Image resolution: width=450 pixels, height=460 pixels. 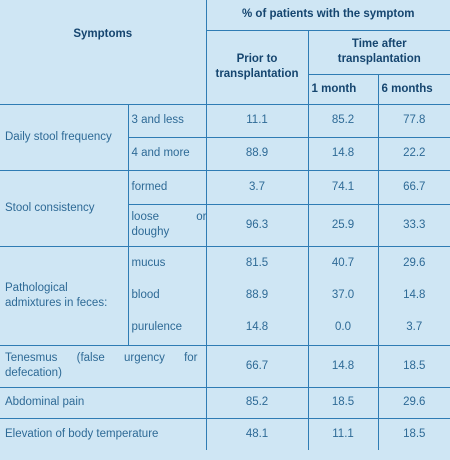 I want to click on value-1-month: 25.9, so click(x=343, y=225).